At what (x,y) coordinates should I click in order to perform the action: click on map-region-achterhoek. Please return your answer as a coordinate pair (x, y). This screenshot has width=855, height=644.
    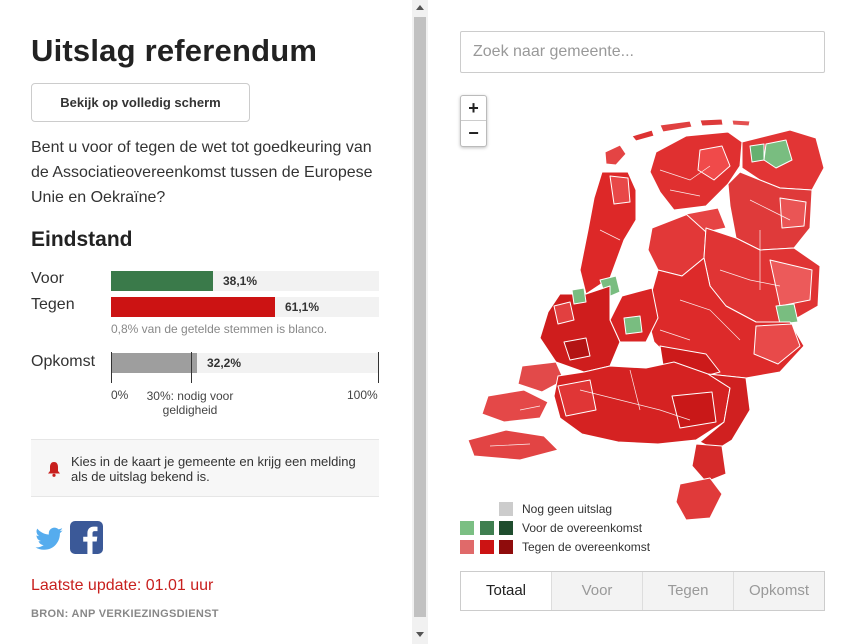
    Looking at the image, I should click on (777, 344).